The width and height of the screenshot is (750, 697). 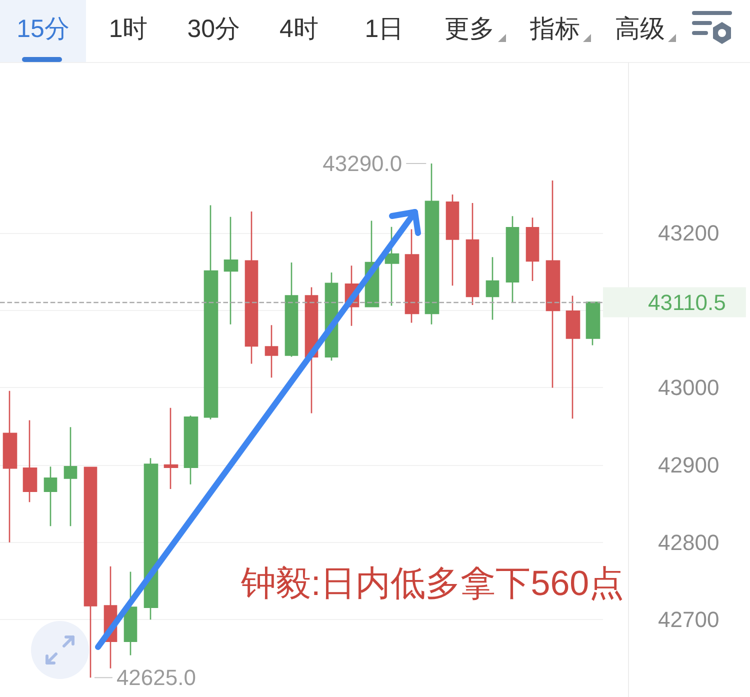 What do you see at coordinates (384, 29) in the screenshot?
I see `text: 1日` at bounding box center [384, 29].